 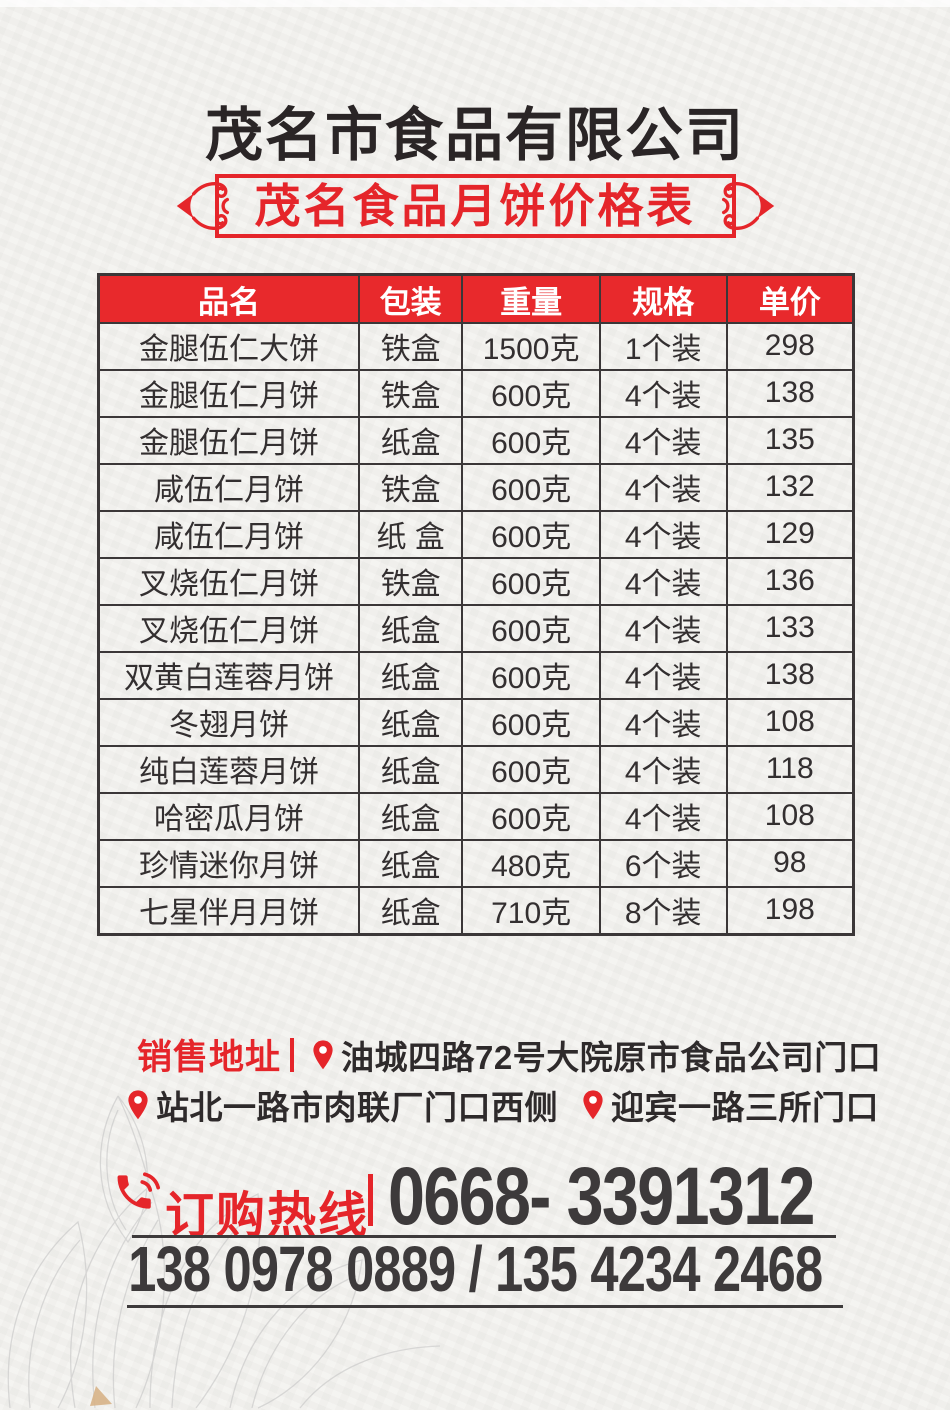 What do you see at coordinates (476, 675) in the screenshot?
I see `table-row: 双黄白莲蓉月饼 纸盒 600克 4个装 138` at bounding box center [476, 675].